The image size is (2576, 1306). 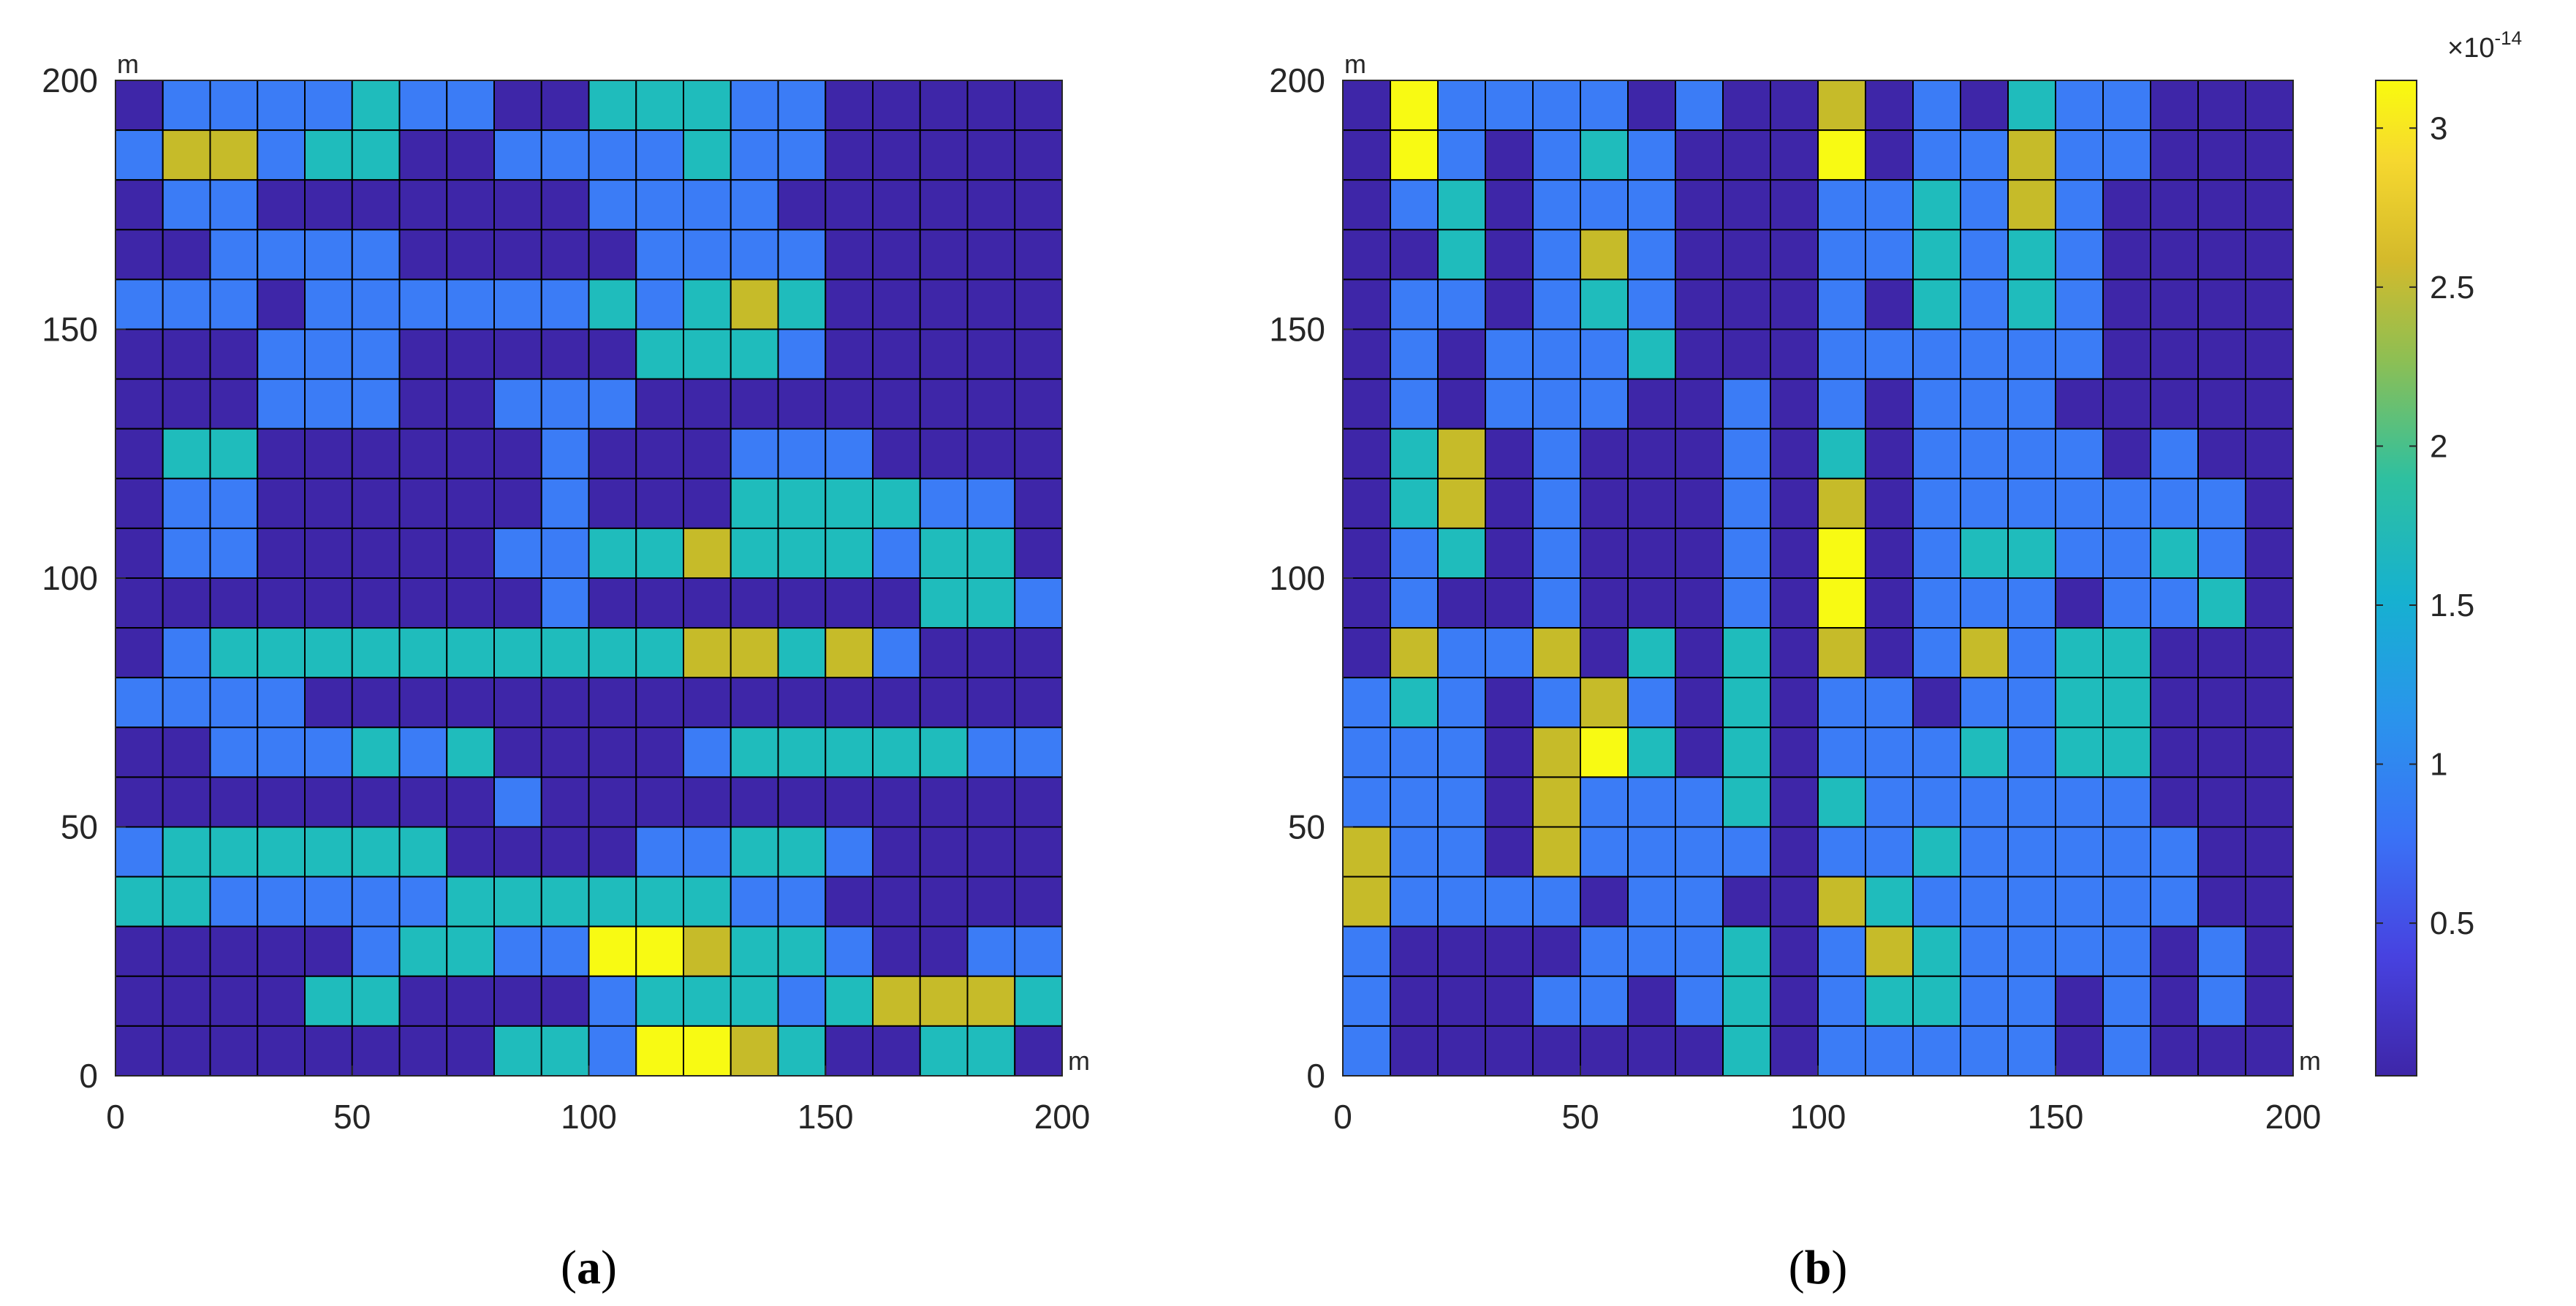 I want to click on y-tick-label: 200, so click(x=70, y=80).